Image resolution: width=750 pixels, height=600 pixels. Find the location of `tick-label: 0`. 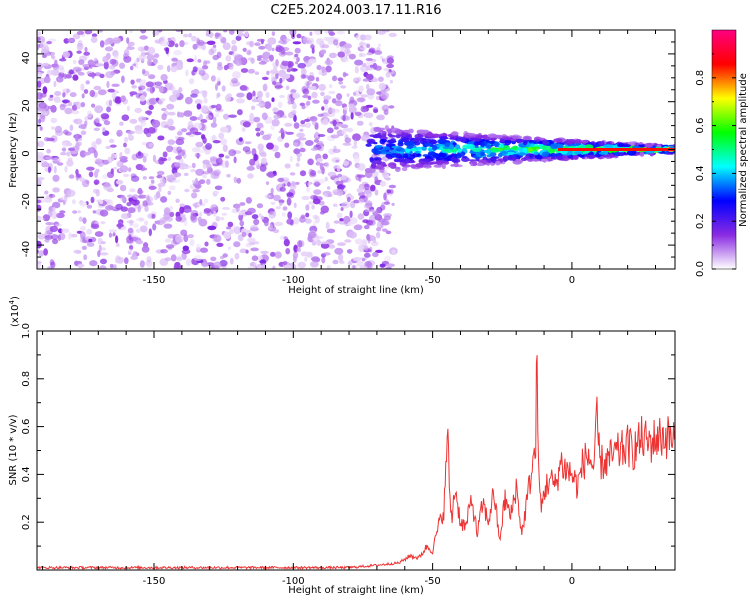

tick-label: 0 is located at coordinates (572, 581).